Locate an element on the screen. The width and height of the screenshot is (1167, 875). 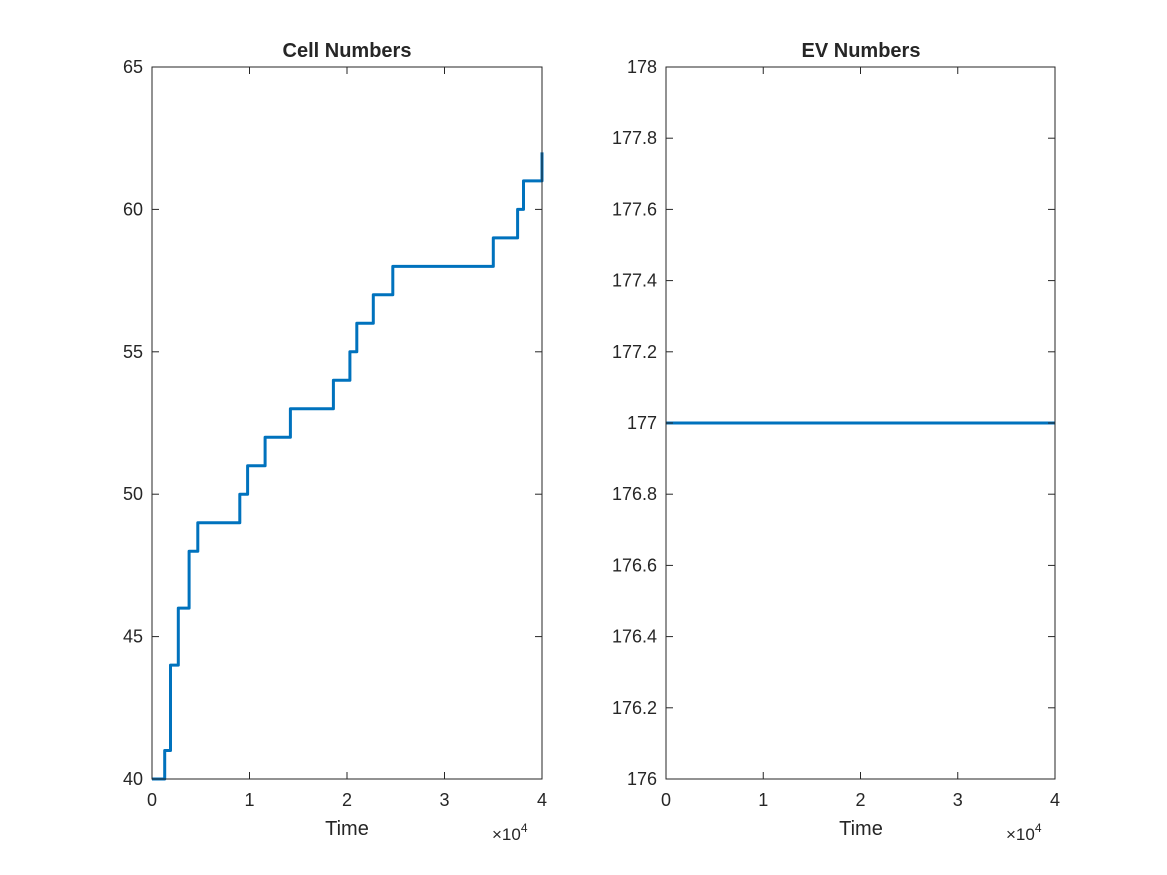
cell-numbers-ytick-label: 60 is located at coordinates (133, 209).